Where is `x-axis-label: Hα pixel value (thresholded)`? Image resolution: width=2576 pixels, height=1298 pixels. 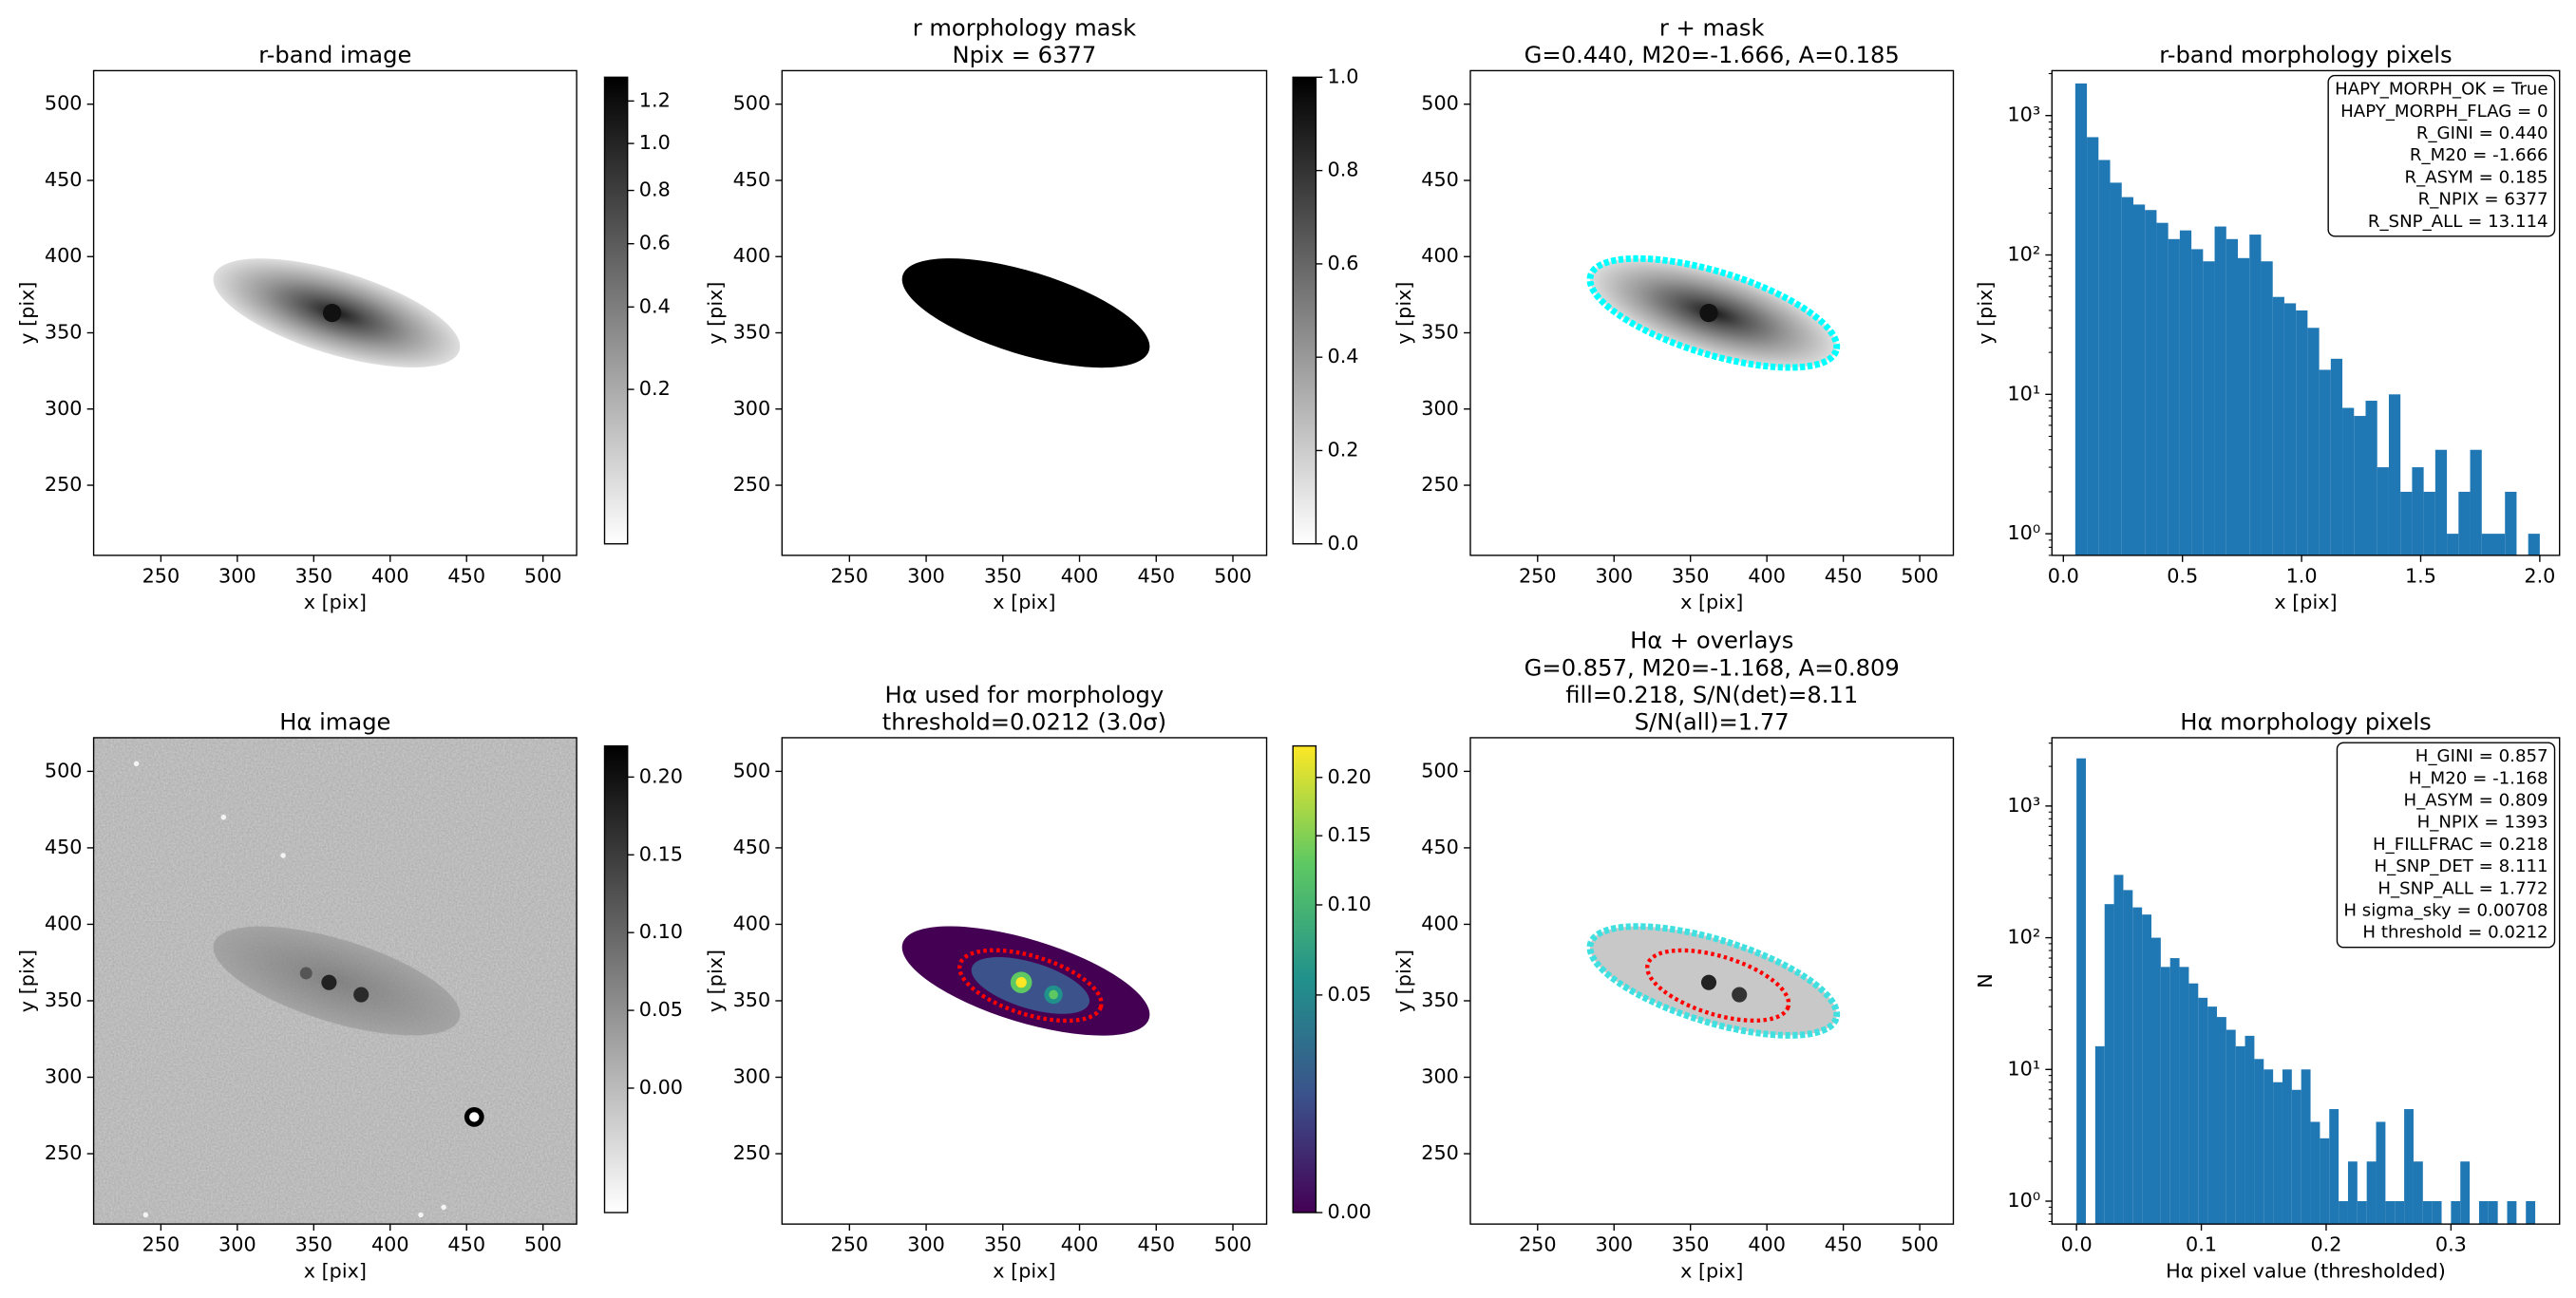 x-axis-label: Hα pixel value (thresholded) is located at coordinates (2306, 1270).